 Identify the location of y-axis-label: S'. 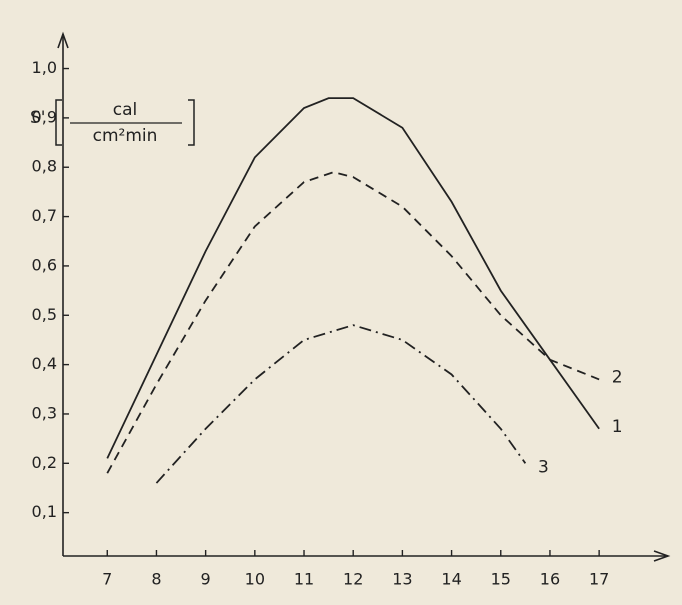
(37, 118).